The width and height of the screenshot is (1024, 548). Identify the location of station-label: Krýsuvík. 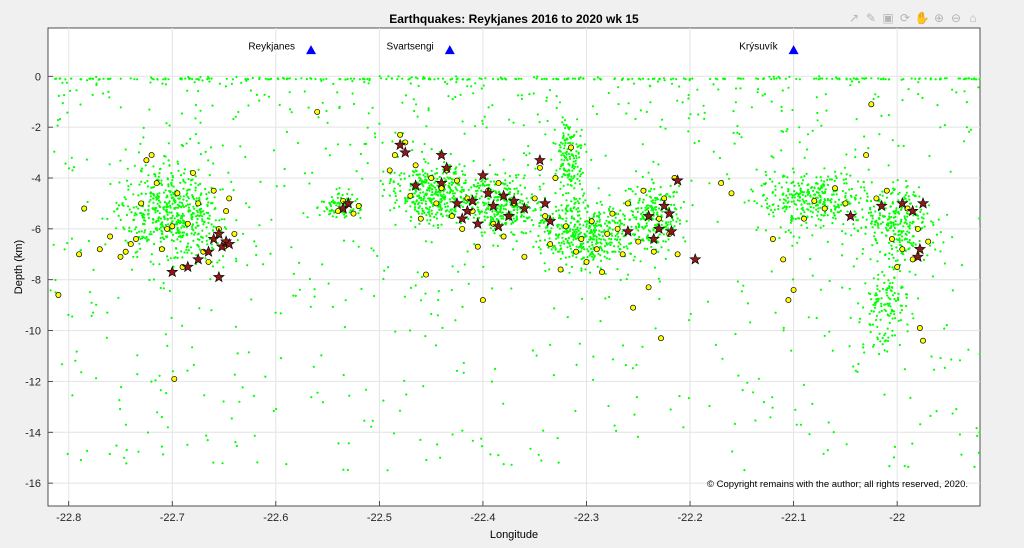
(758, 47).